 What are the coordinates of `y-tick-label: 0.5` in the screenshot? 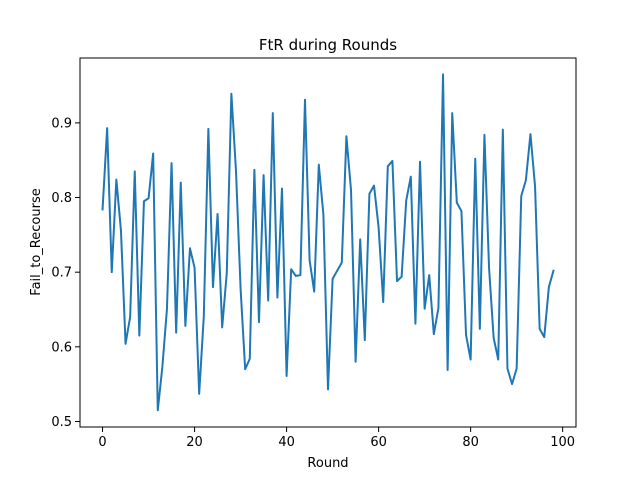 It's located at (61, 422).